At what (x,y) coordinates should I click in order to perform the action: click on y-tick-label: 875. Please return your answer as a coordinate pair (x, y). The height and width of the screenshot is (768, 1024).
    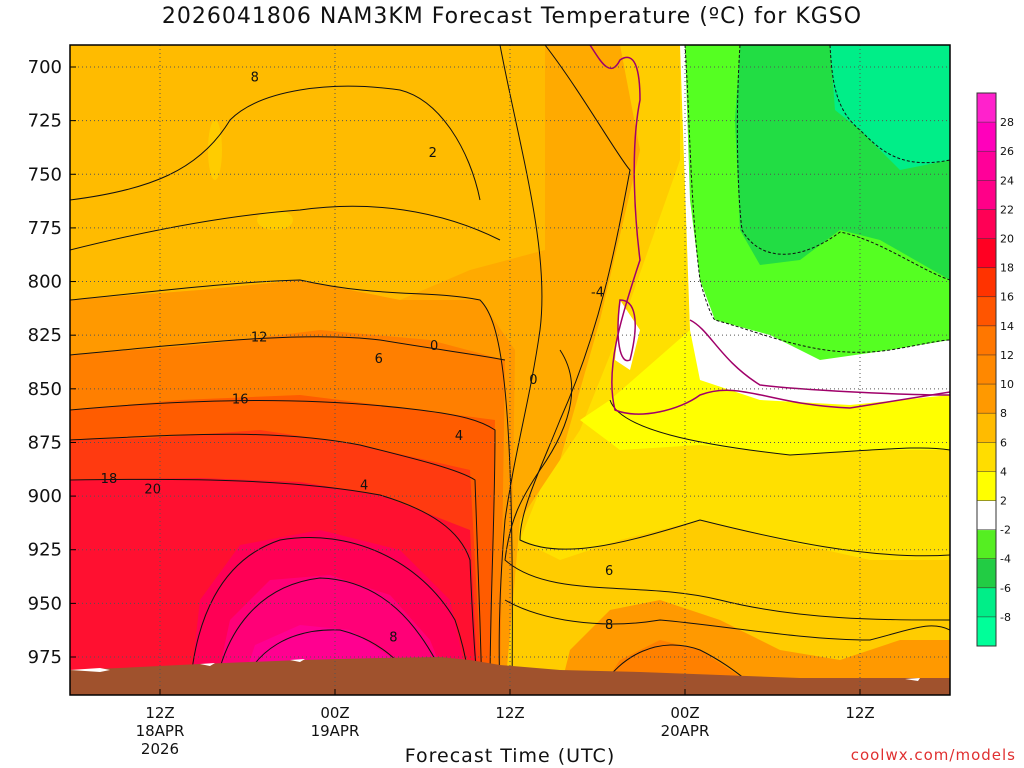
    Looking at the image, I should click on (45, 442).